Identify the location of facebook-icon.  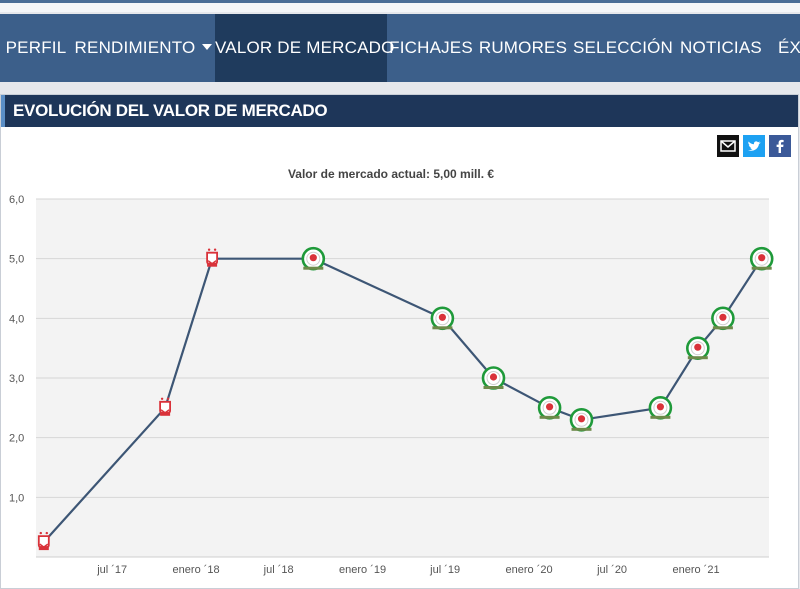
(780, 146).